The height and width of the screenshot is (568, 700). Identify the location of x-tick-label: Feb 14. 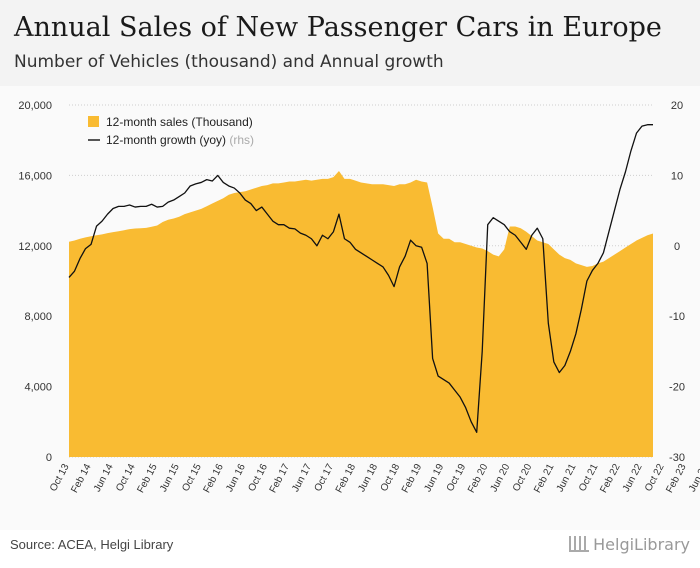
(81, 478).